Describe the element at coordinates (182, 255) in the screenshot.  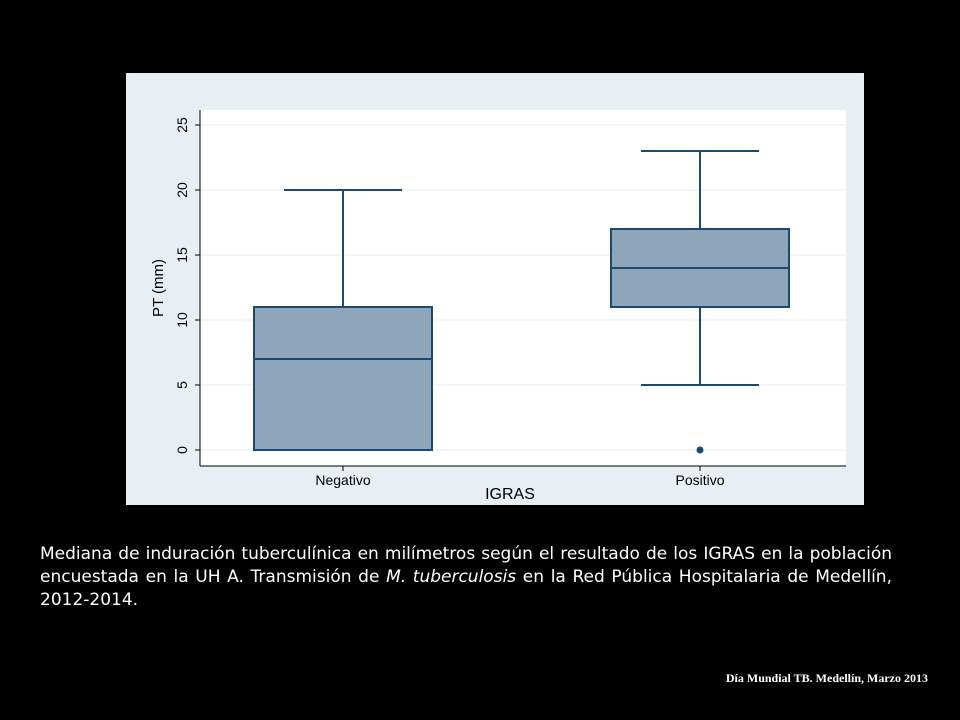
I see `y-tick-label: 15` at that location.